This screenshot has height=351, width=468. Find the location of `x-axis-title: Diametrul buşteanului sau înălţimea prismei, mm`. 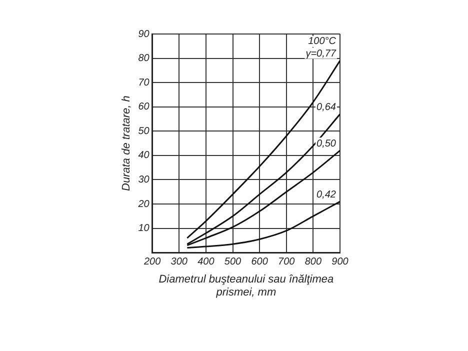

x-axis-title: Diametrul buşteanului sau înălţimea prismei, mm is located at coordinates (246, 285).